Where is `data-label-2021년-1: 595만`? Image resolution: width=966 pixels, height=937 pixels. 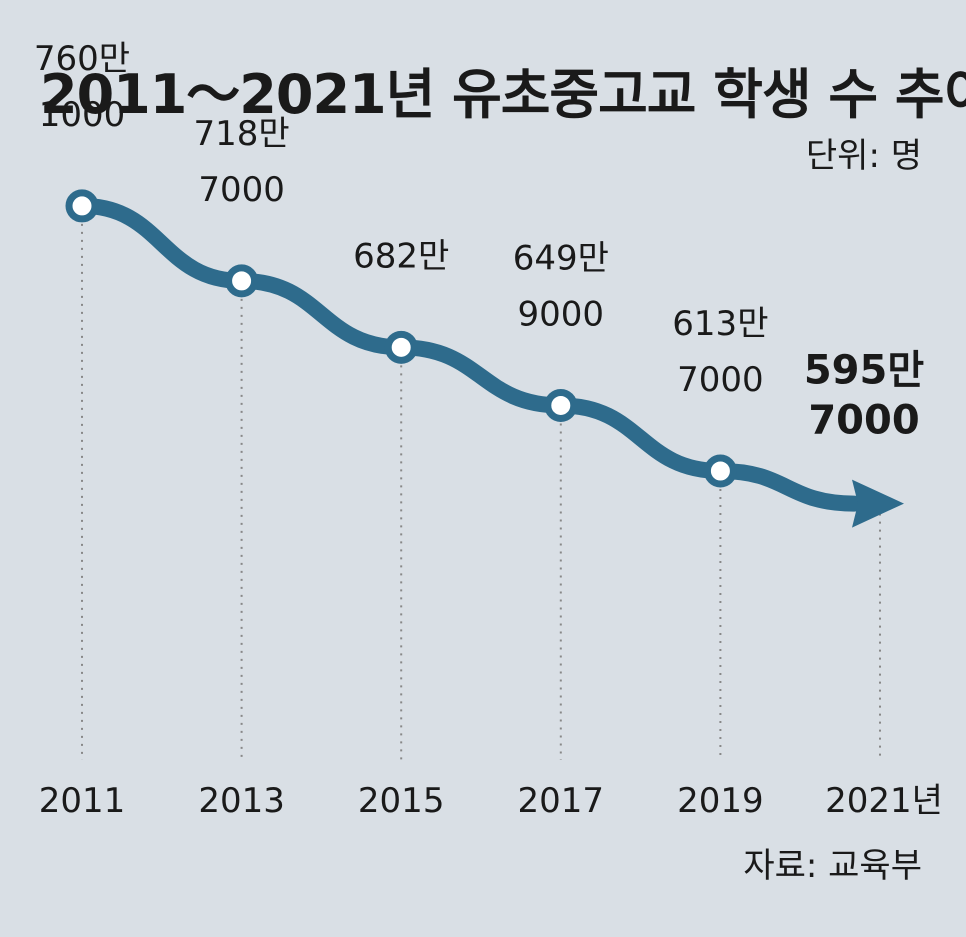 data-label-2021년-1: 595만 is located at coordinates (864, 371).